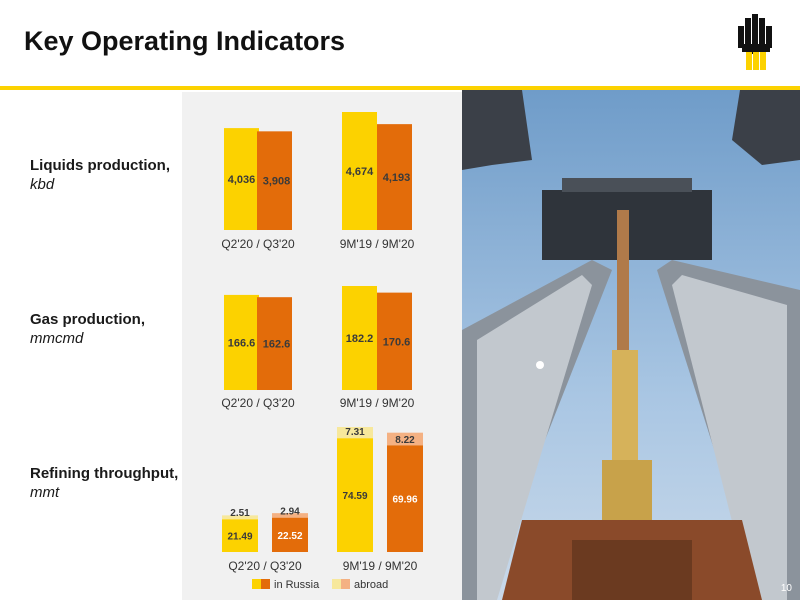 This screenshot has width=800, height=600. Describe the element at coordinates (100, 165) in the screenshot. I see `row-label-name: Liquids production,` at that location.